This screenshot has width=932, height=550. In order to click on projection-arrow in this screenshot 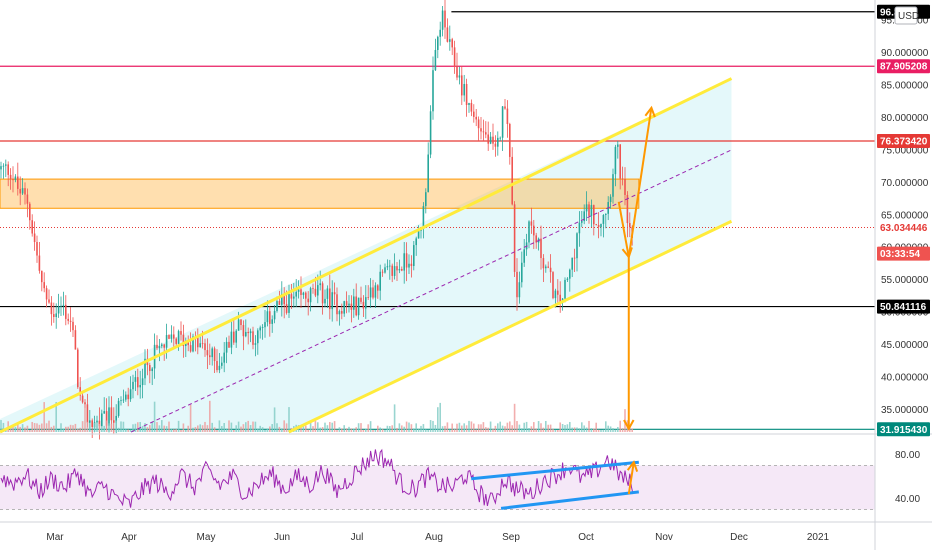, I will do `click(640, 182)`.